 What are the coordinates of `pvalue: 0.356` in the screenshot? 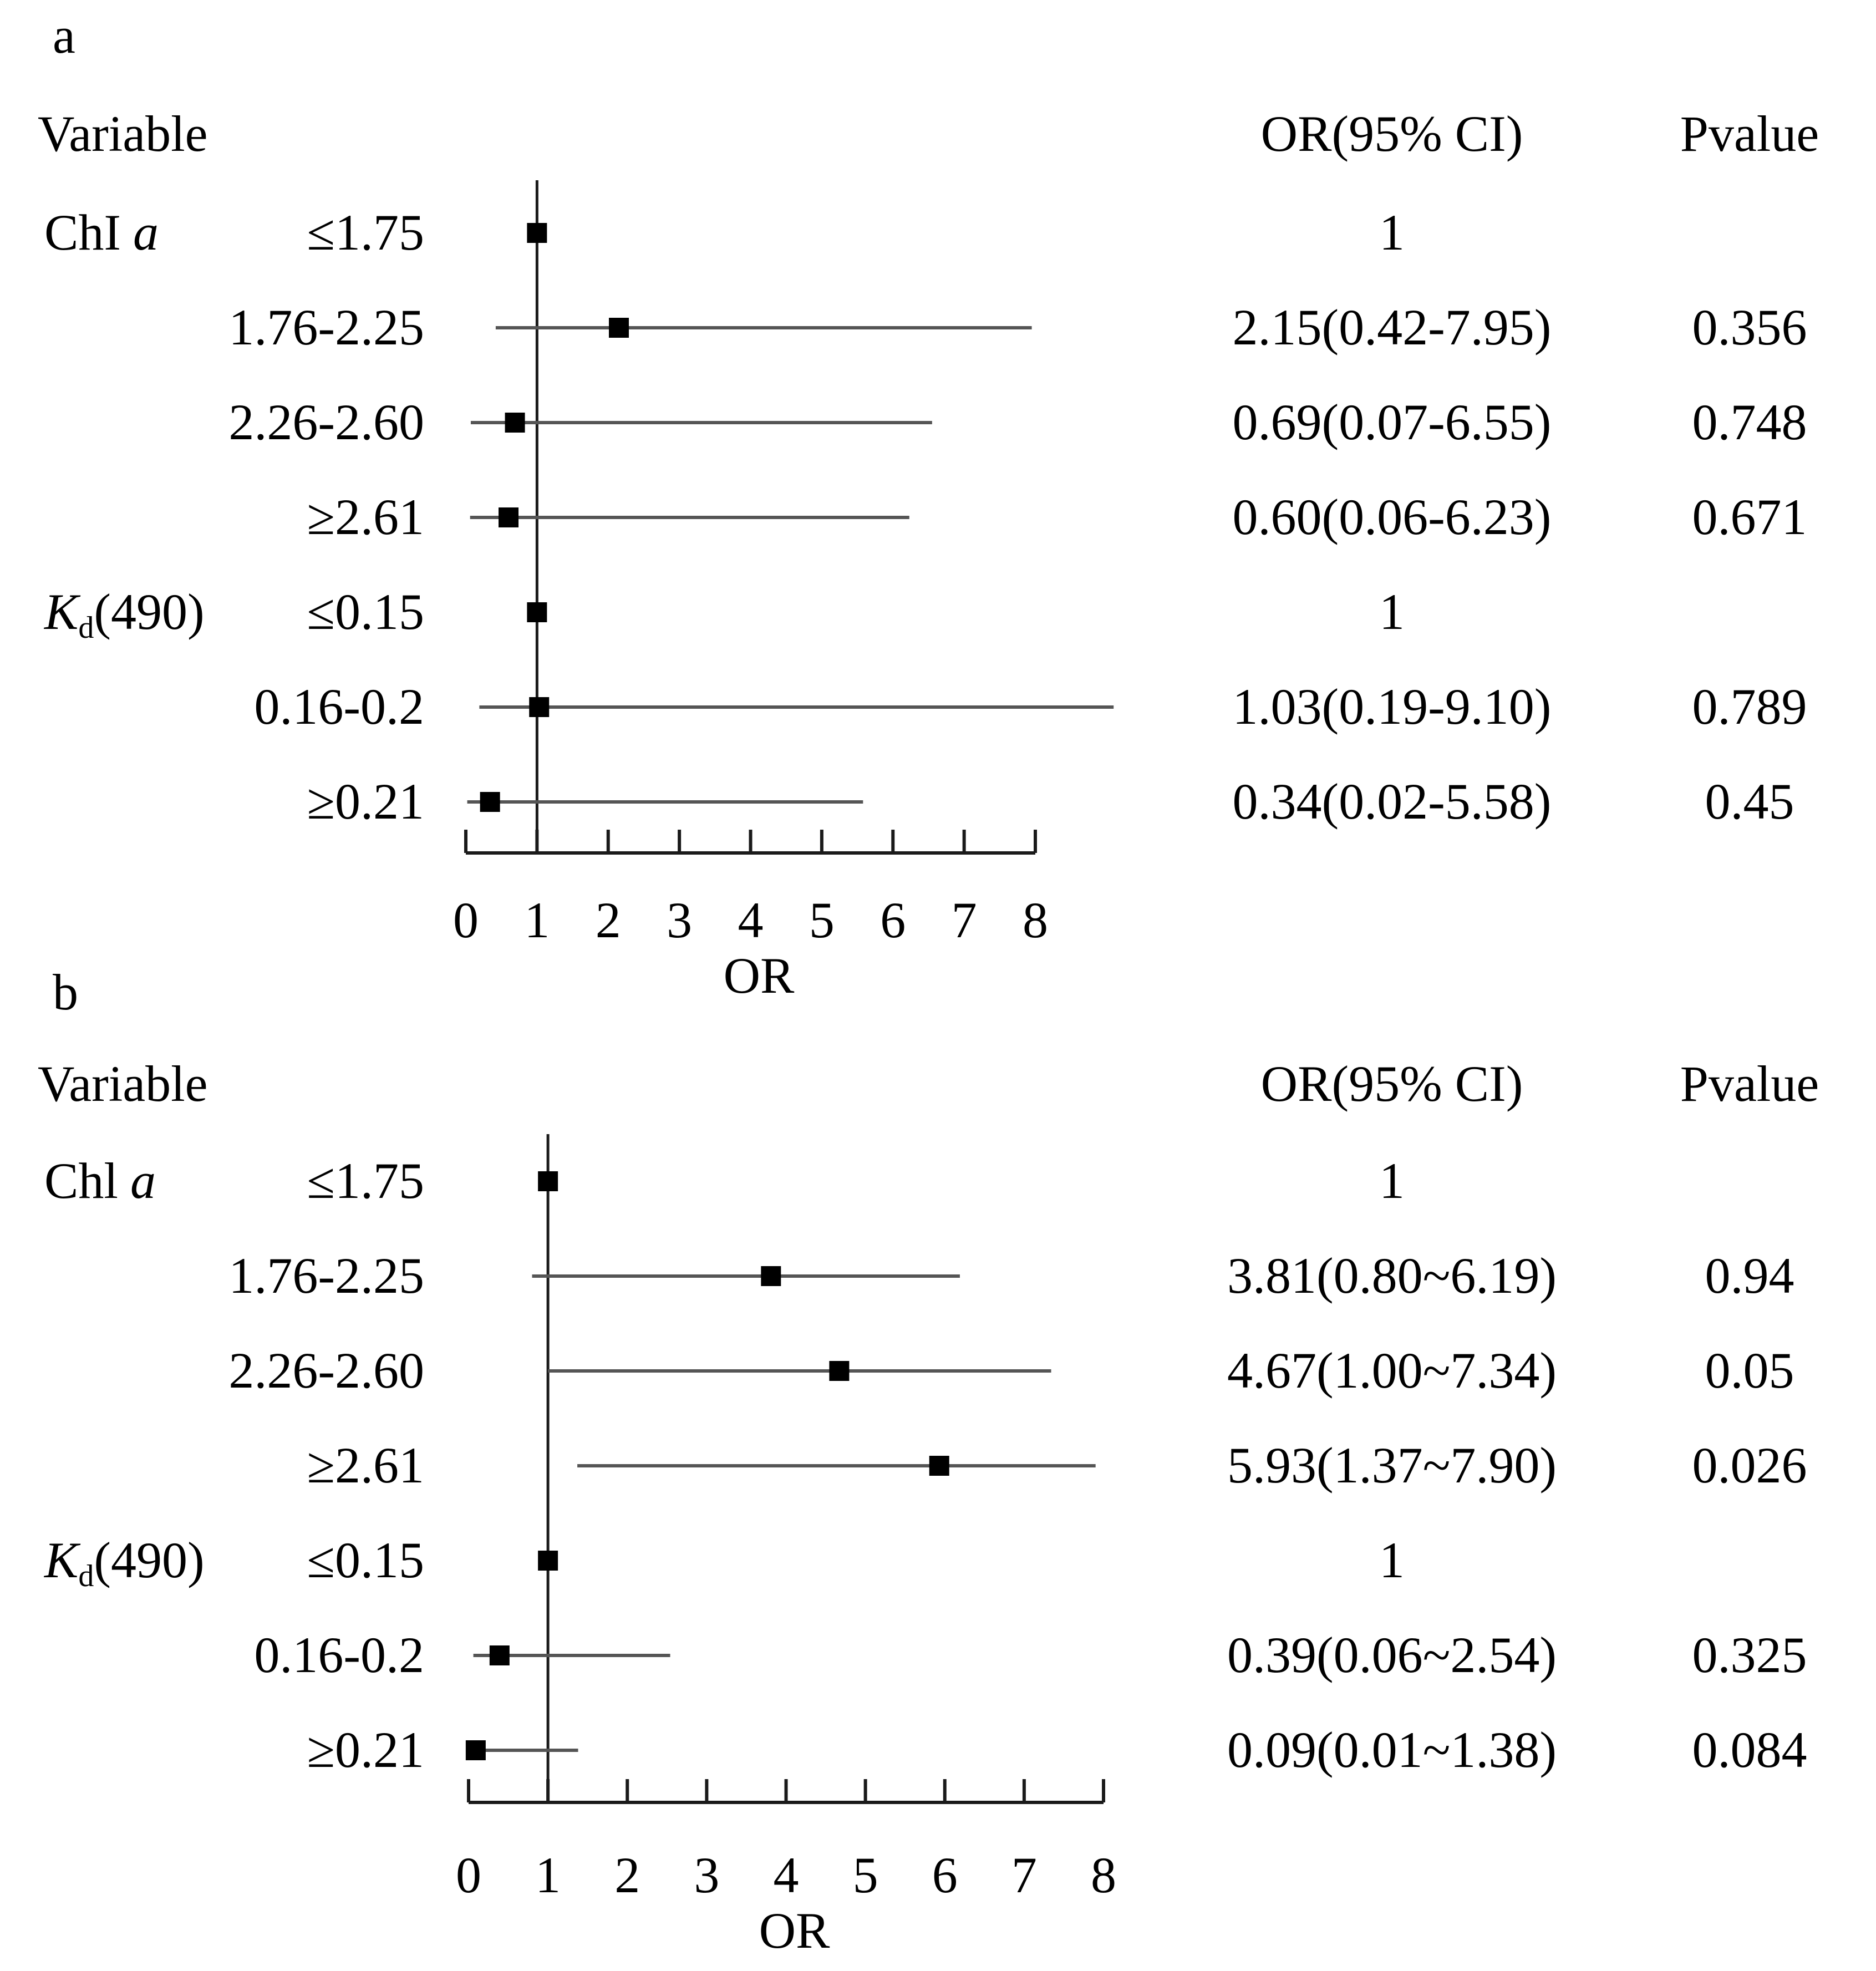 It's located at (1749, 327).